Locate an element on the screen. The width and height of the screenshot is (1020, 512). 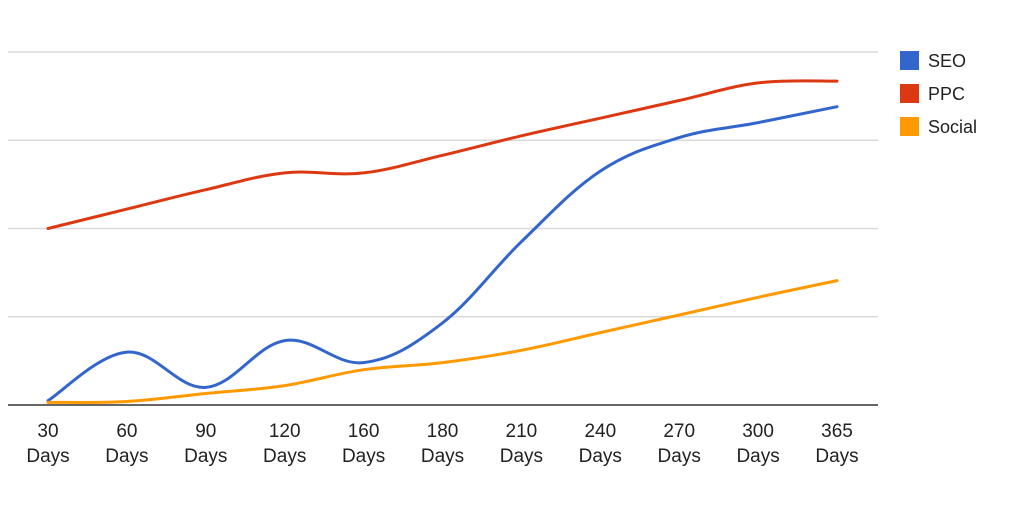
x-tick-label-line1: 210 is located at coordinates (522, 431).